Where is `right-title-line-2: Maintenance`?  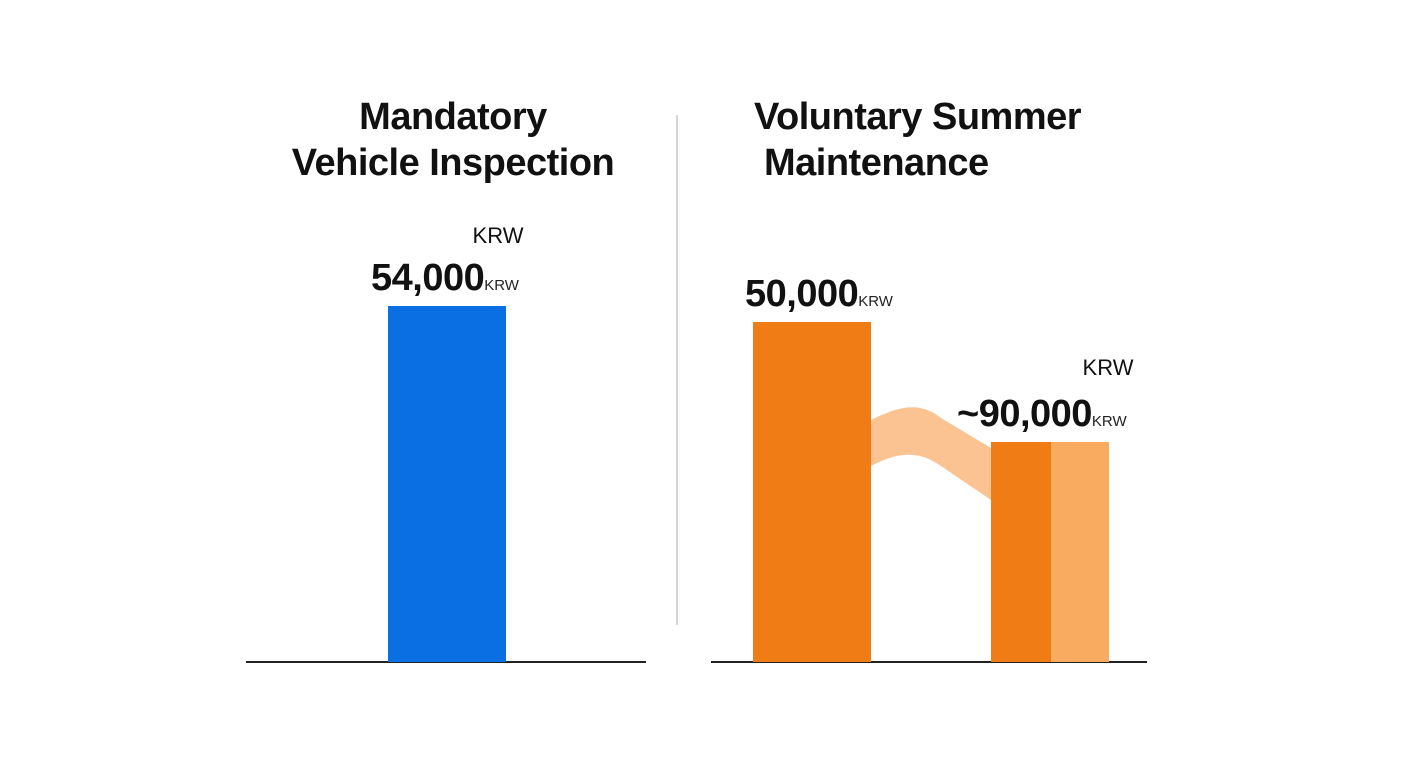 right-title-line-2: Maintenance is located at coordinates (876, 163).